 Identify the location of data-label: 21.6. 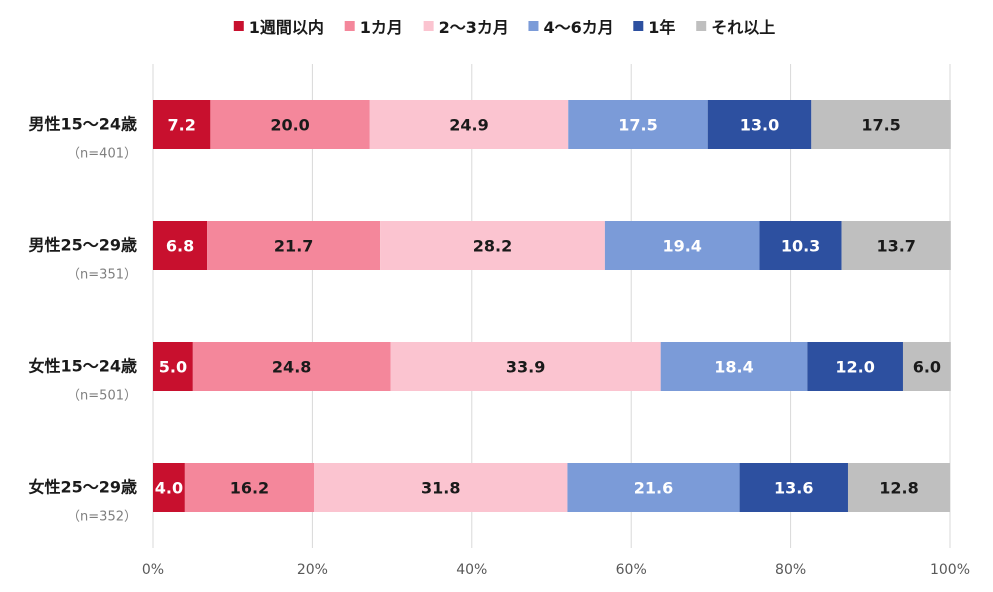
(653, 488).